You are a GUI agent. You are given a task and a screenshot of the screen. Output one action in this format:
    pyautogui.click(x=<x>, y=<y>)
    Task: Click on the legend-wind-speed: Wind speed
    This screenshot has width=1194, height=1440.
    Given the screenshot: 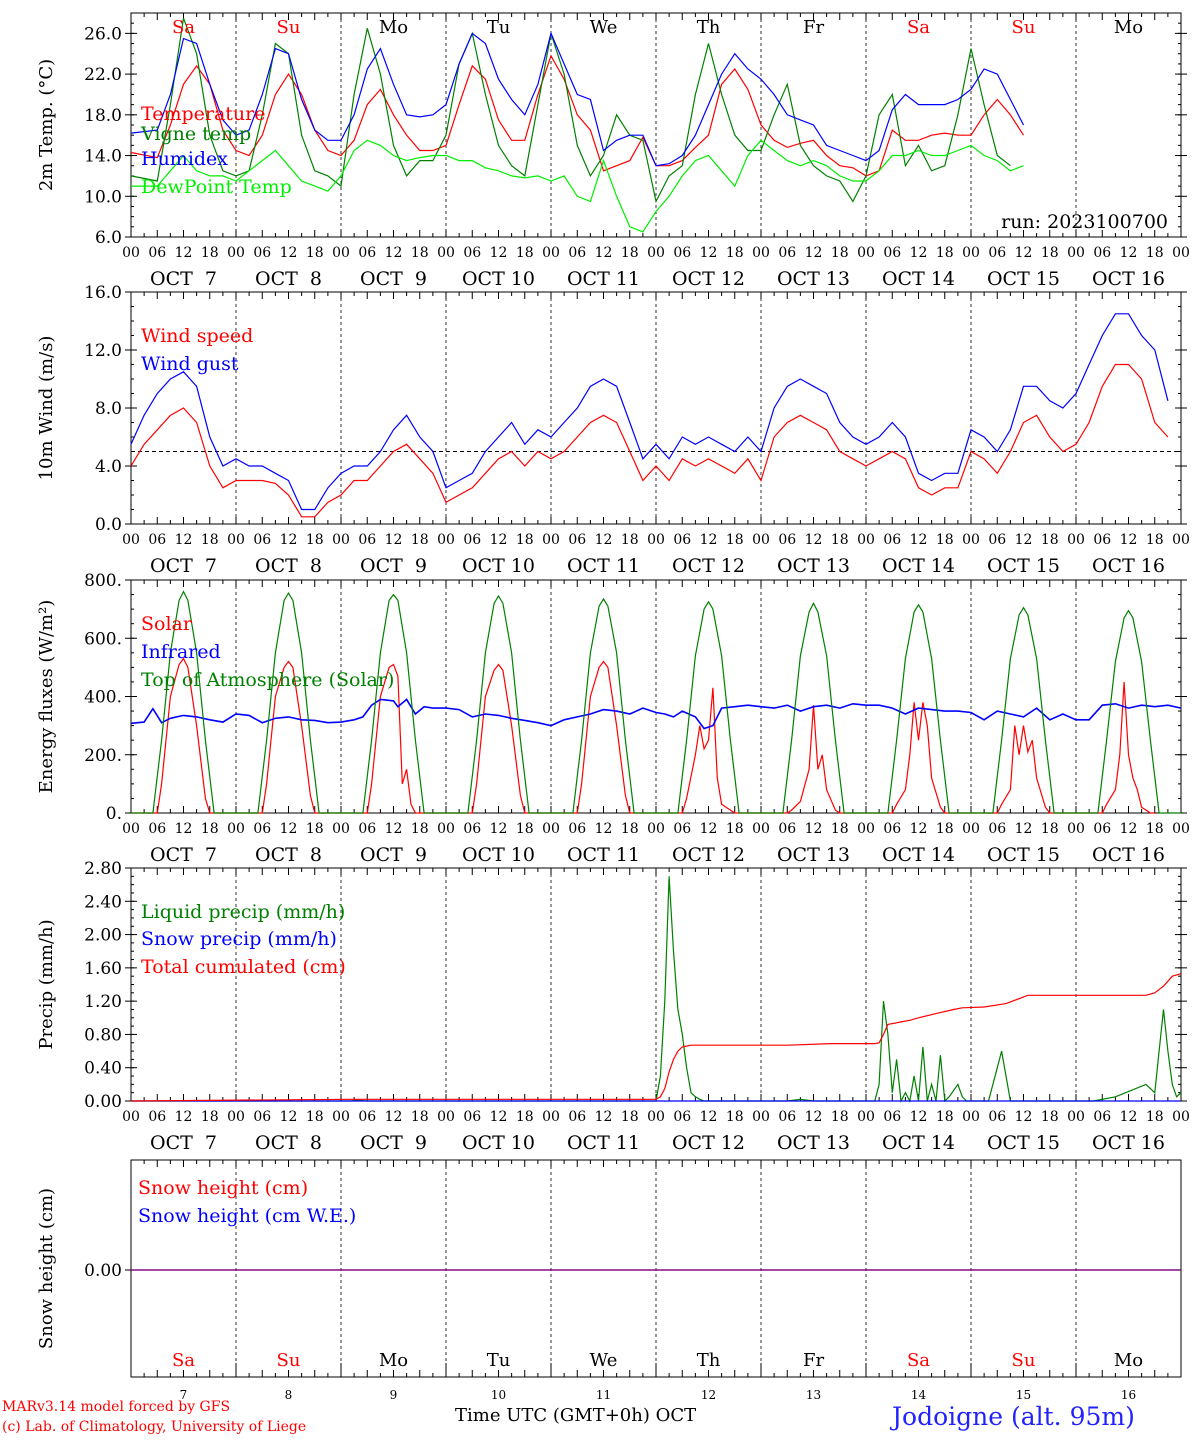 What is the action you would take?
    pyautogui.click(x=197, y=336)
    